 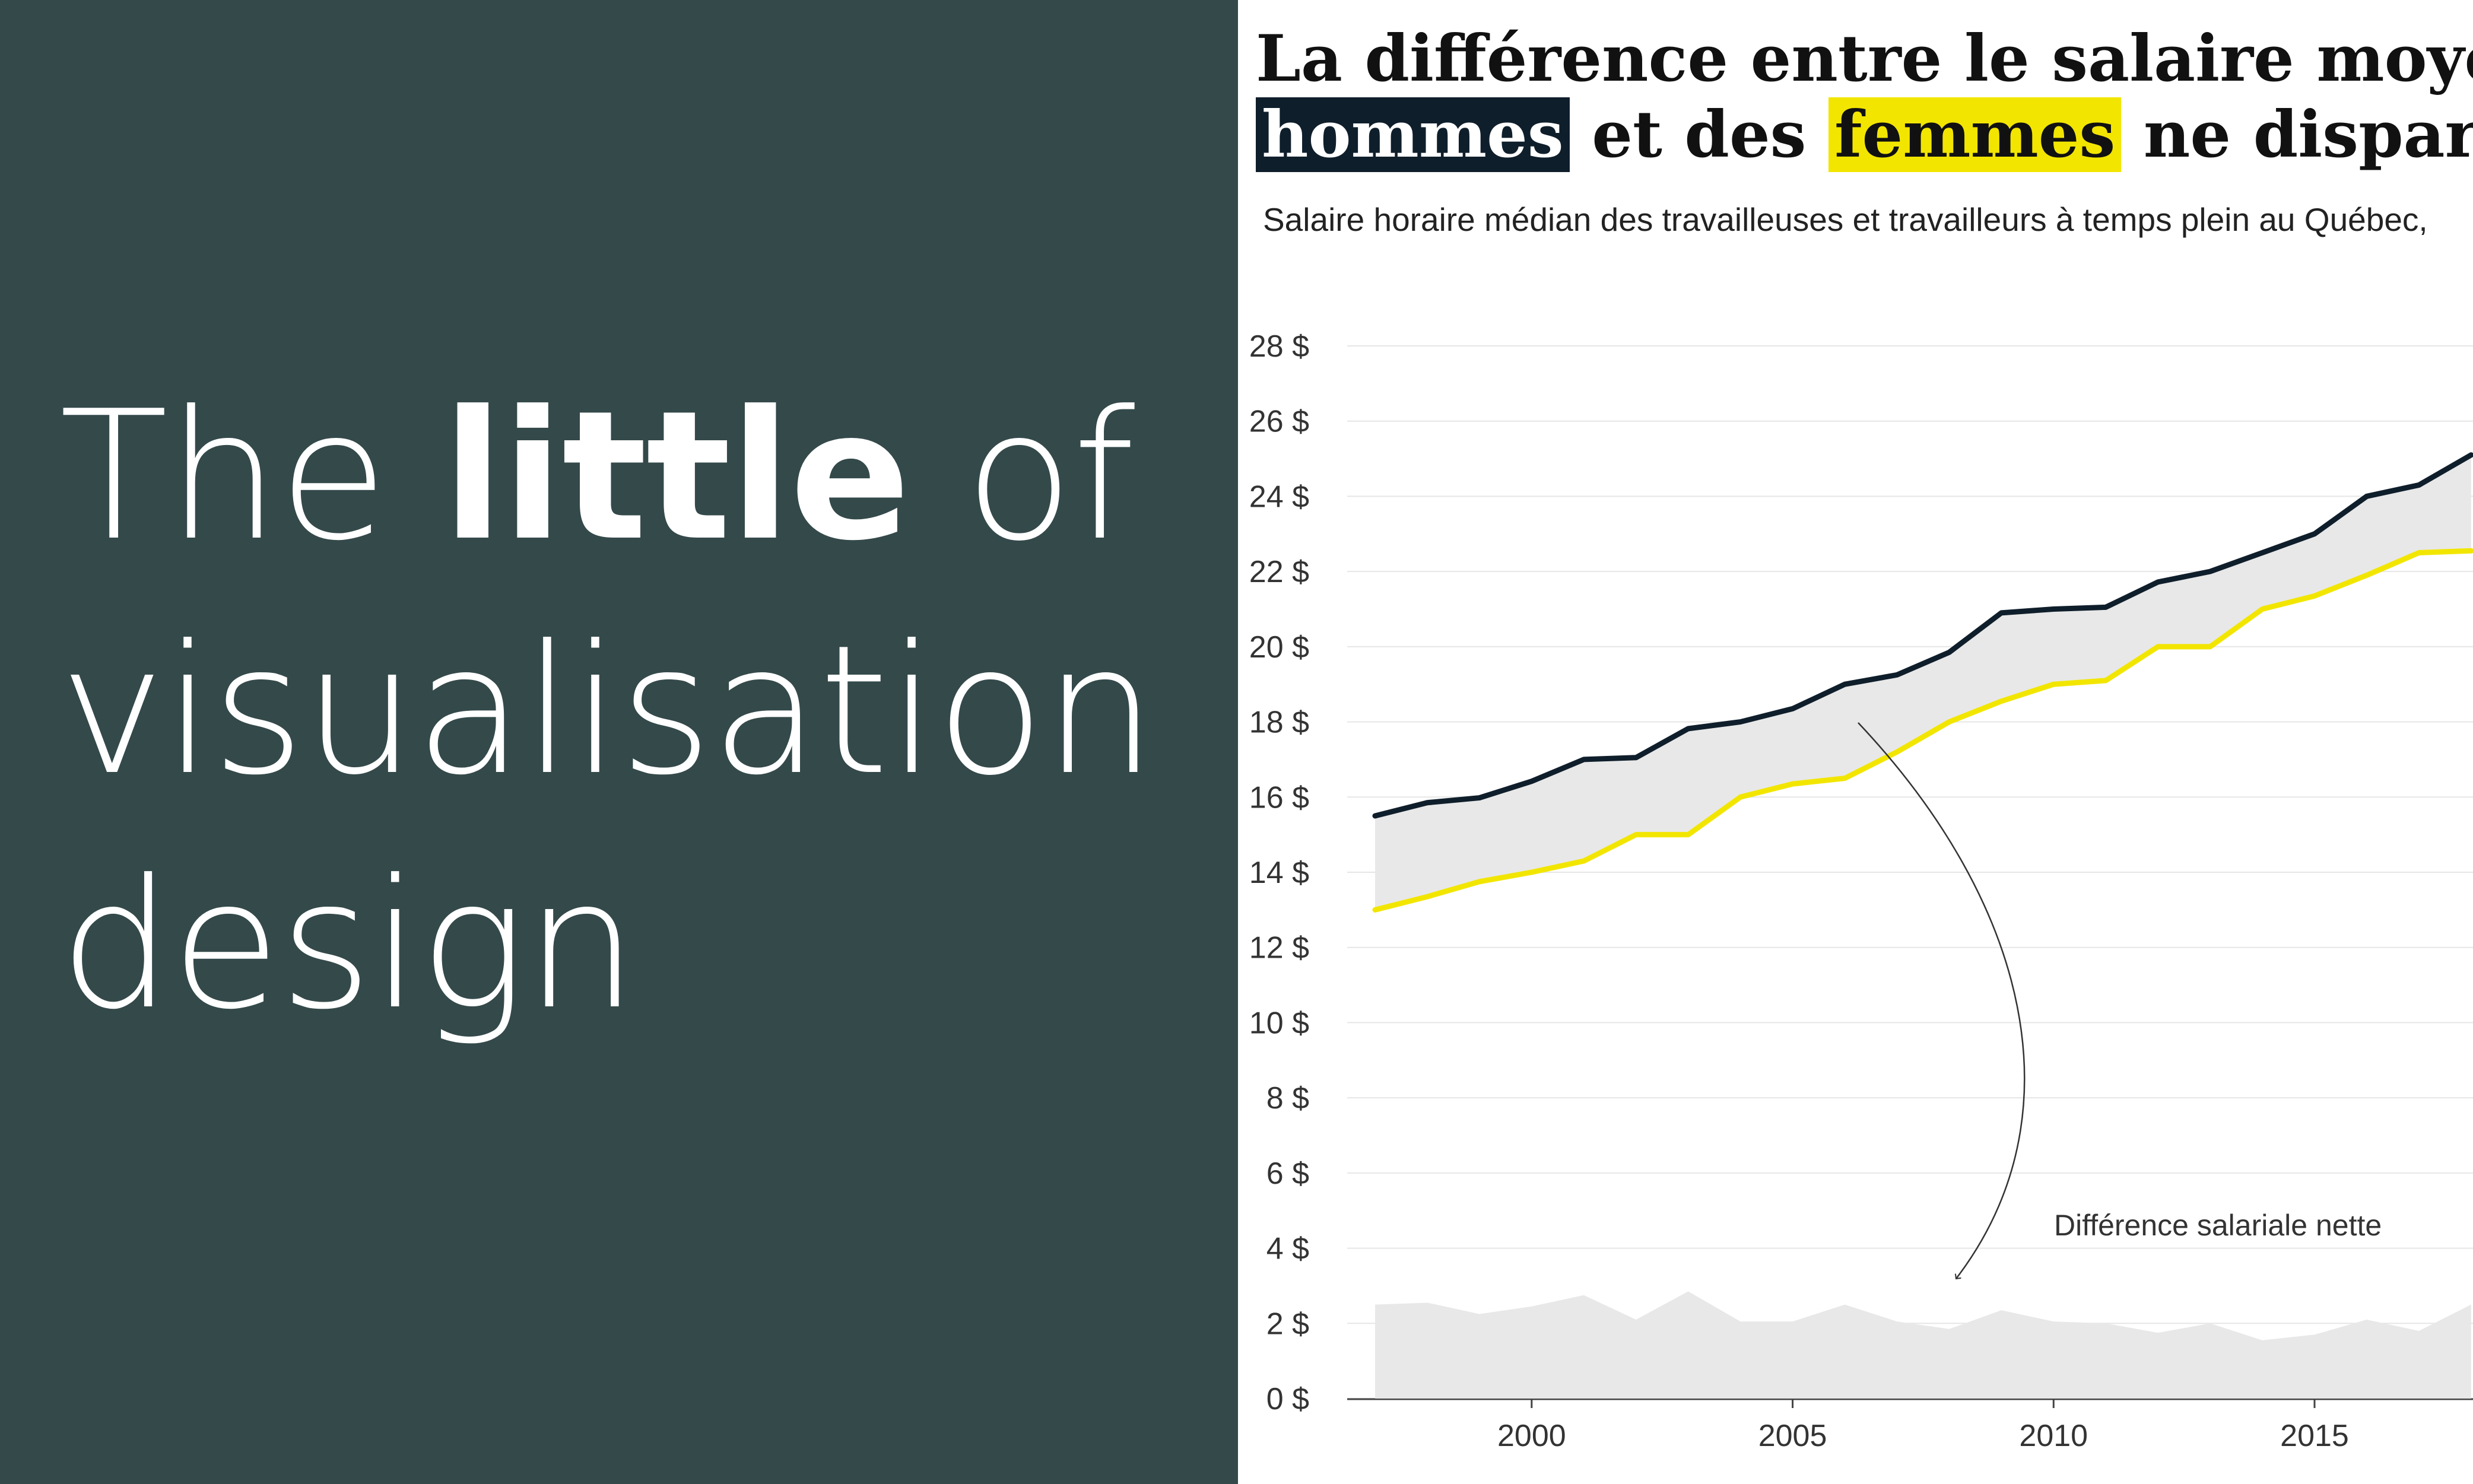 What do you see at coordinates (2120, 1001) in the screenshot?
I see `annotation: Différence salariale nette` at bounding box center [2120, 1001].